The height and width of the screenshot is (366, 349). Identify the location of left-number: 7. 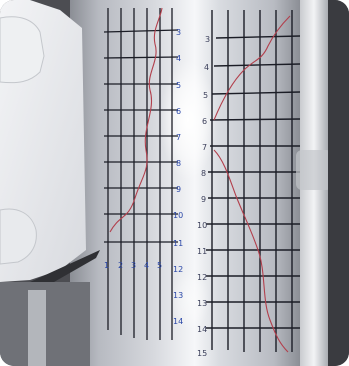
(178, 137).